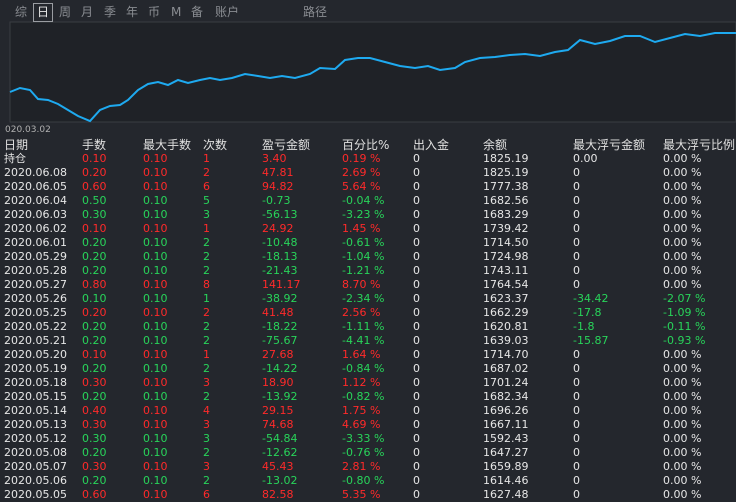  Describe the element at coordinates (206, 410) in the screenshot. I see `table-cell: 4` at that location.